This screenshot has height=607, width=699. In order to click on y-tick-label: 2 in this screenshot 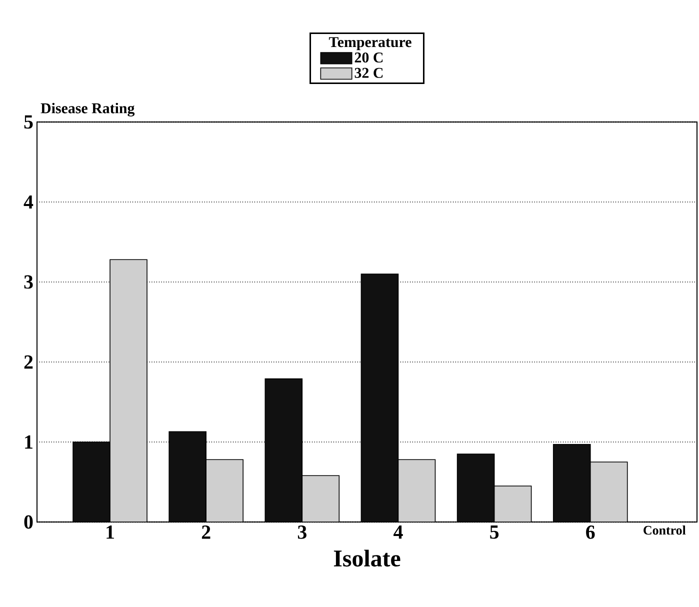, I will do `click(28, 362)`.